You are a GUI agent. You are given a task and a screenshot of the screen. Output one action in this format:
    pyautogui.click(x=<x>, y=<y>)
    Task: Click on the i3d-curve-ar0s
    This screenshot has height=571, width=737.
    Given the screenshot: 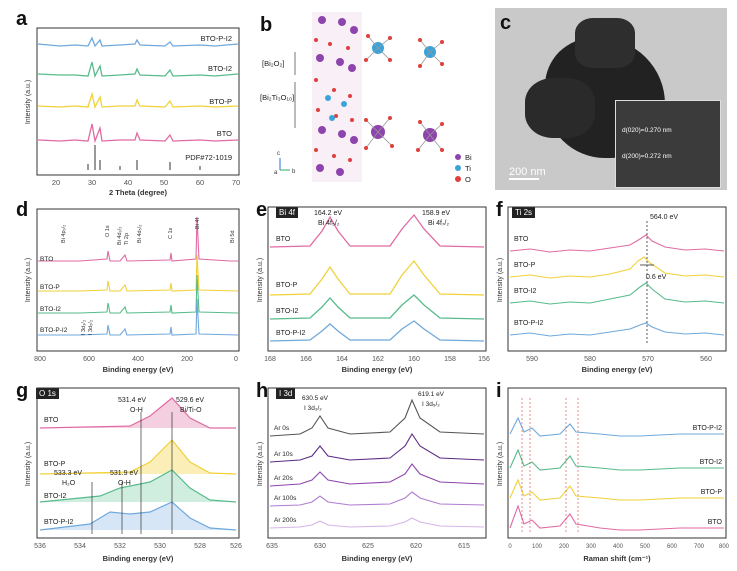 What is the action you would take?
    pyautogui.click(x=377, y=417)
    